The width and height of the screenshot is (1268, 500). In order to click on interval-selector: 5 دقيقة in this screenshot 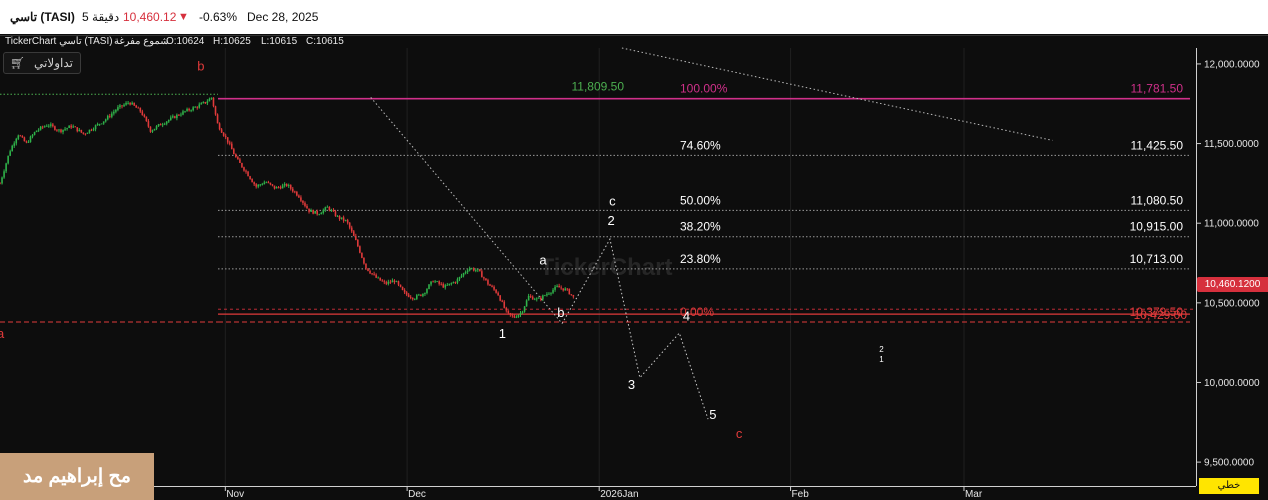, I will do `click(101, 17)`.